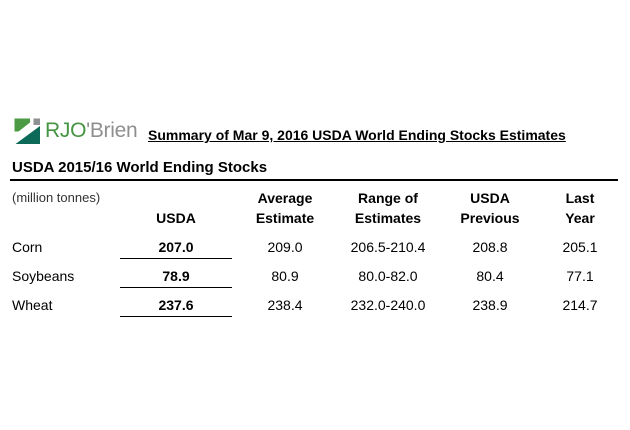 This screenshot has width=630, height=430. I want to click on cell-usda-estimate: 207.0, so click(176, 249).